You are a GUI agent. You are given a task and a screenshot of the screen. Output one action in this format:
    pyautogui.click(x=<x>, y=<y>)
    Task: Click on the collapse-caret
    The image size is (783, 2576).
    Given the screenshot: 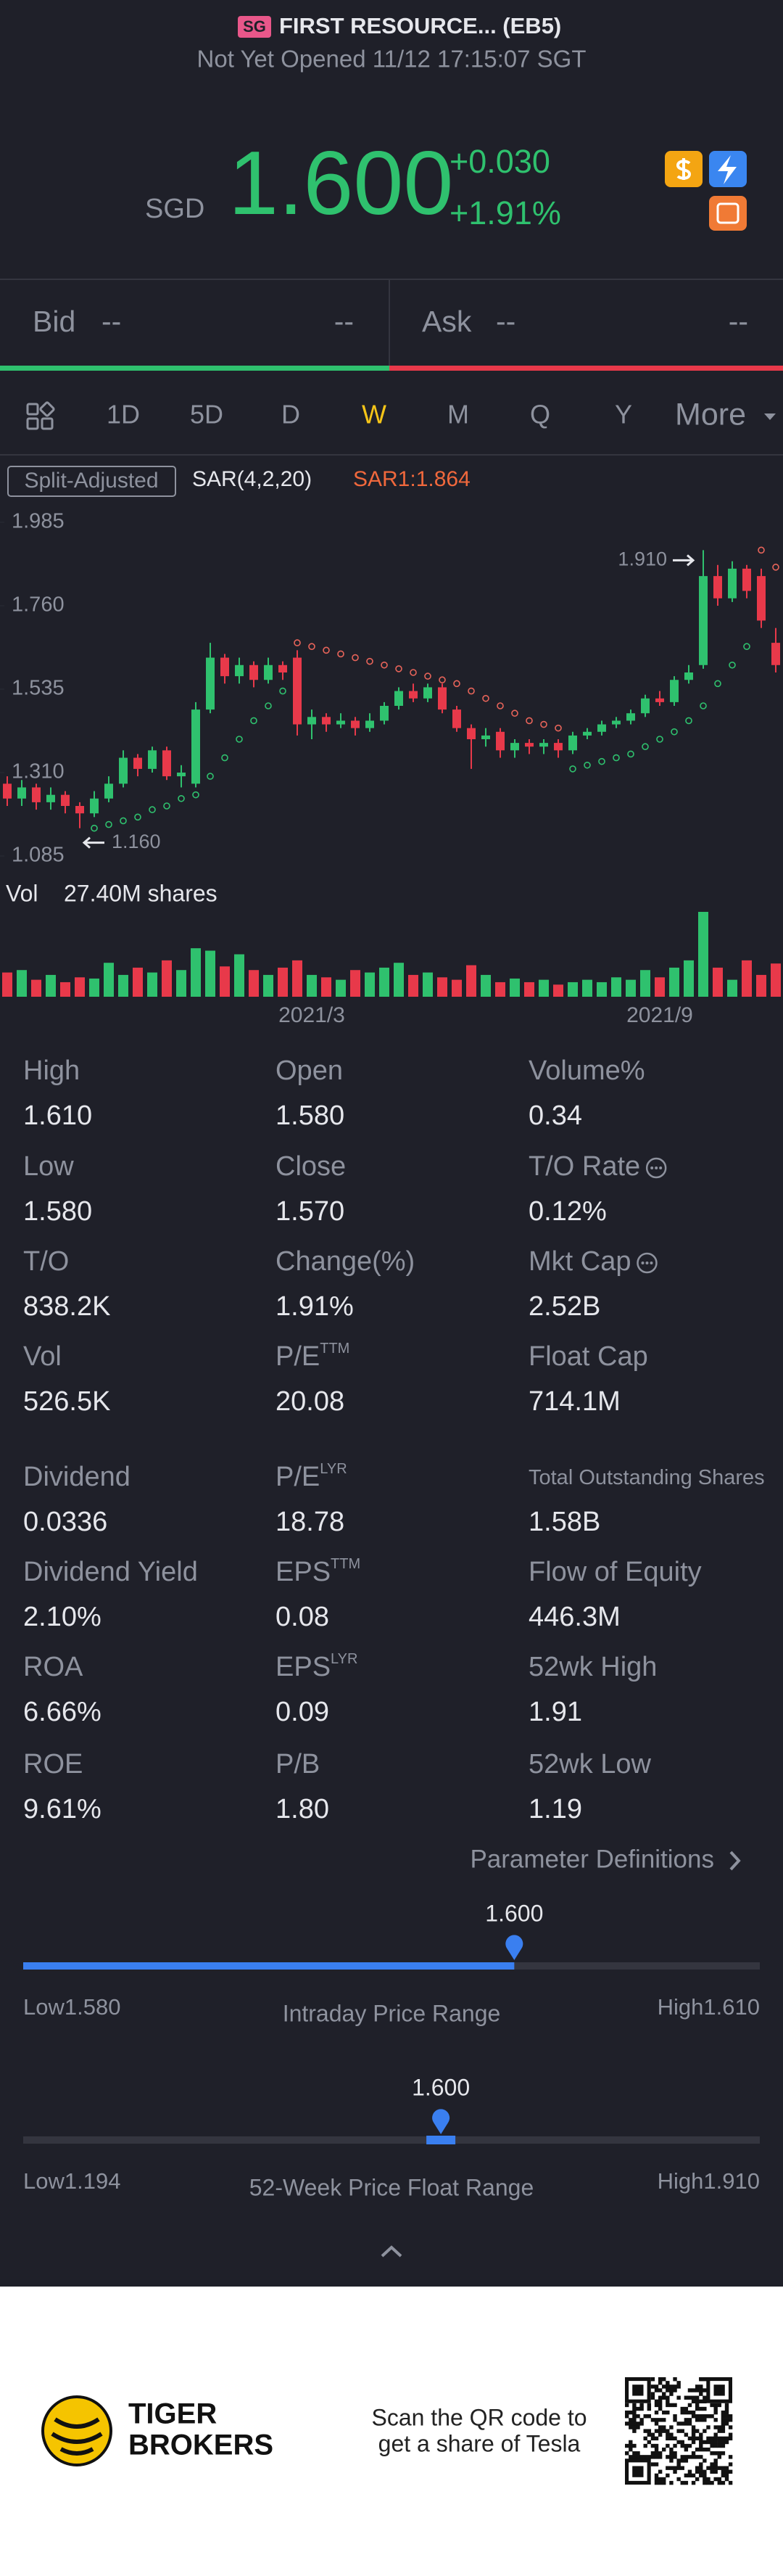 What is the action you would take?
    pyautogui.click(x=391, y=2251)
    